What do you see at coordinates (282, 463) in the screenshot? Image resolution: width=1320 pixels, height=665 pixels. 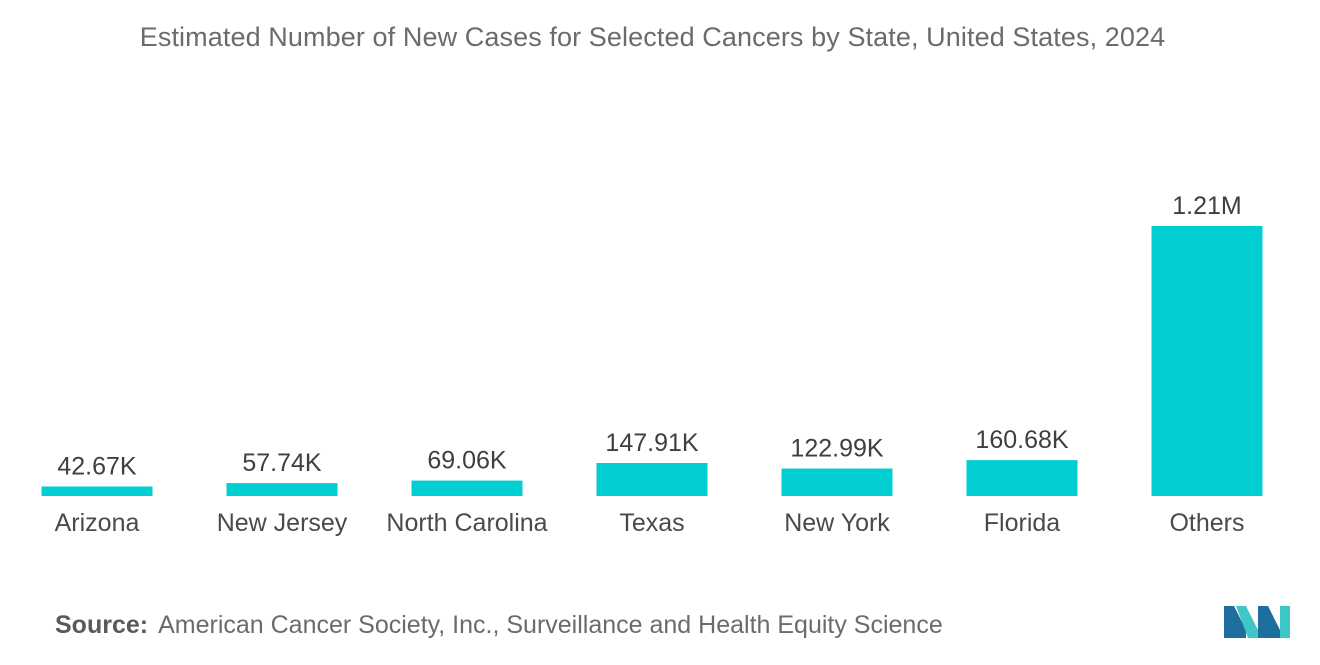 I see `data-label-new-jersey: 57.74K` at bounding box center [282, 463].